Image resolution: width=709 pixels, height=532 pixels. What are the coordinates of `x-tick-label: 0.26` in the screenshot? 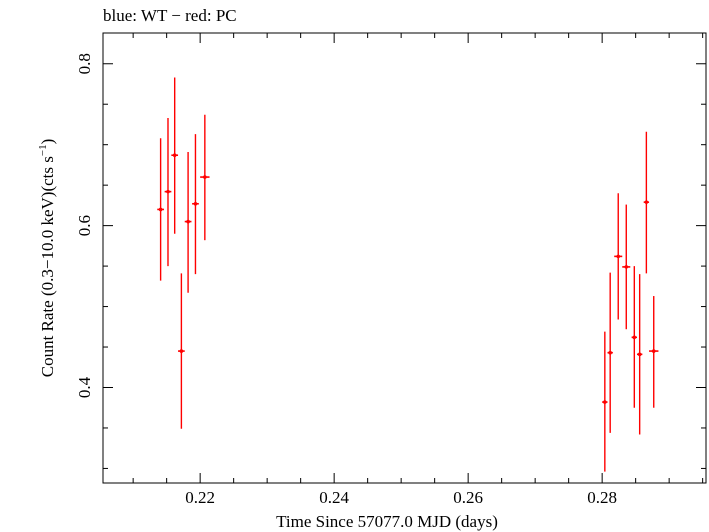 It's located at (468, 497).